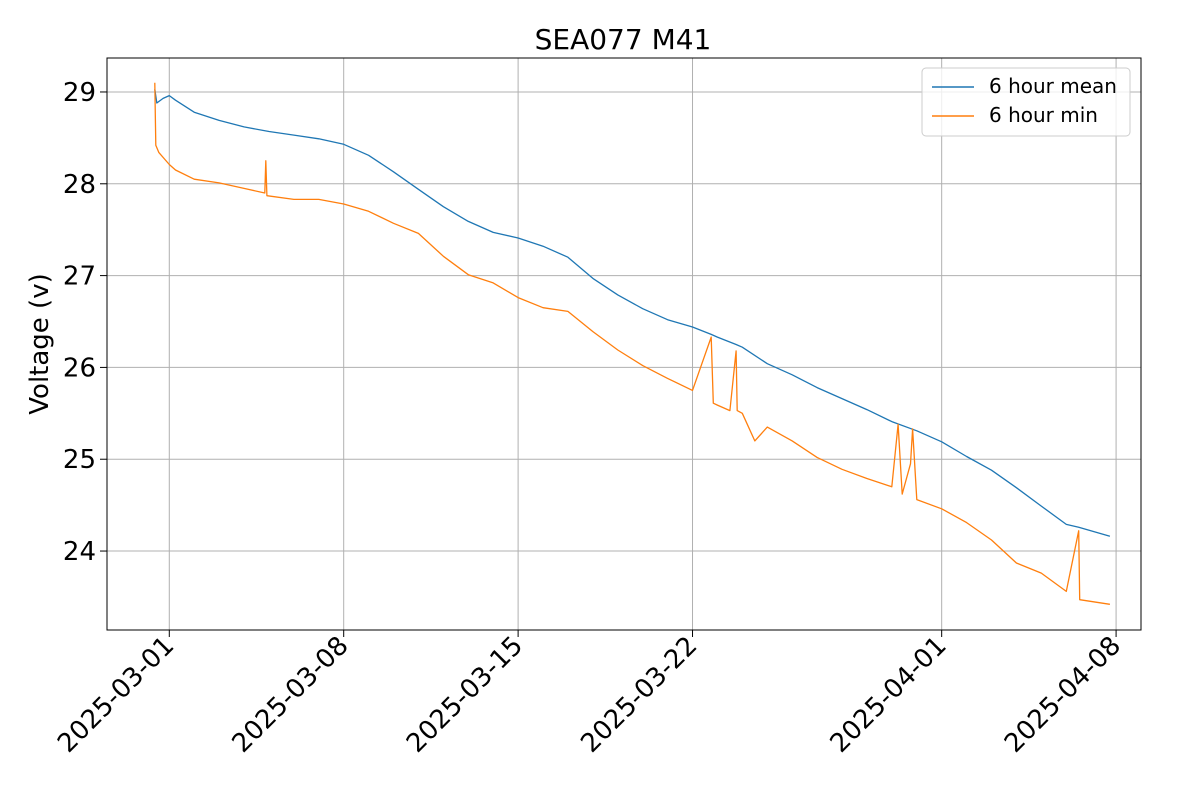 This screenshot has width=1200, height=804. I want to click on y-tick-label: 29, so click(79, 93).